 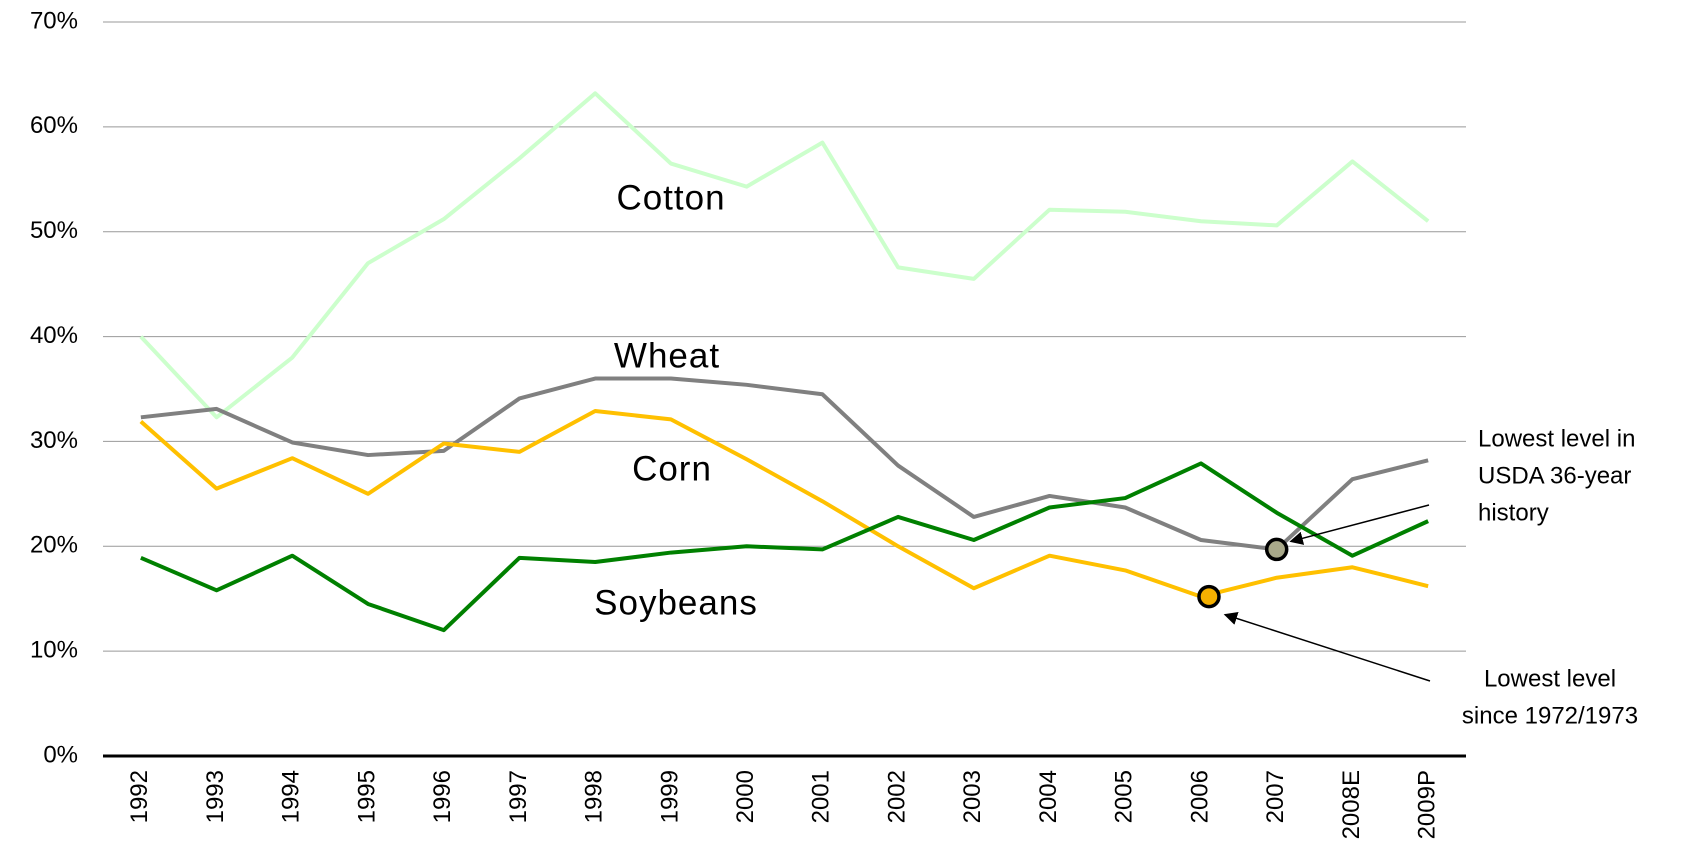 What do you see at coordinates (667, 355) in the screenshot?
I see `series-label: Wheat` at bounding box center [667, 355].